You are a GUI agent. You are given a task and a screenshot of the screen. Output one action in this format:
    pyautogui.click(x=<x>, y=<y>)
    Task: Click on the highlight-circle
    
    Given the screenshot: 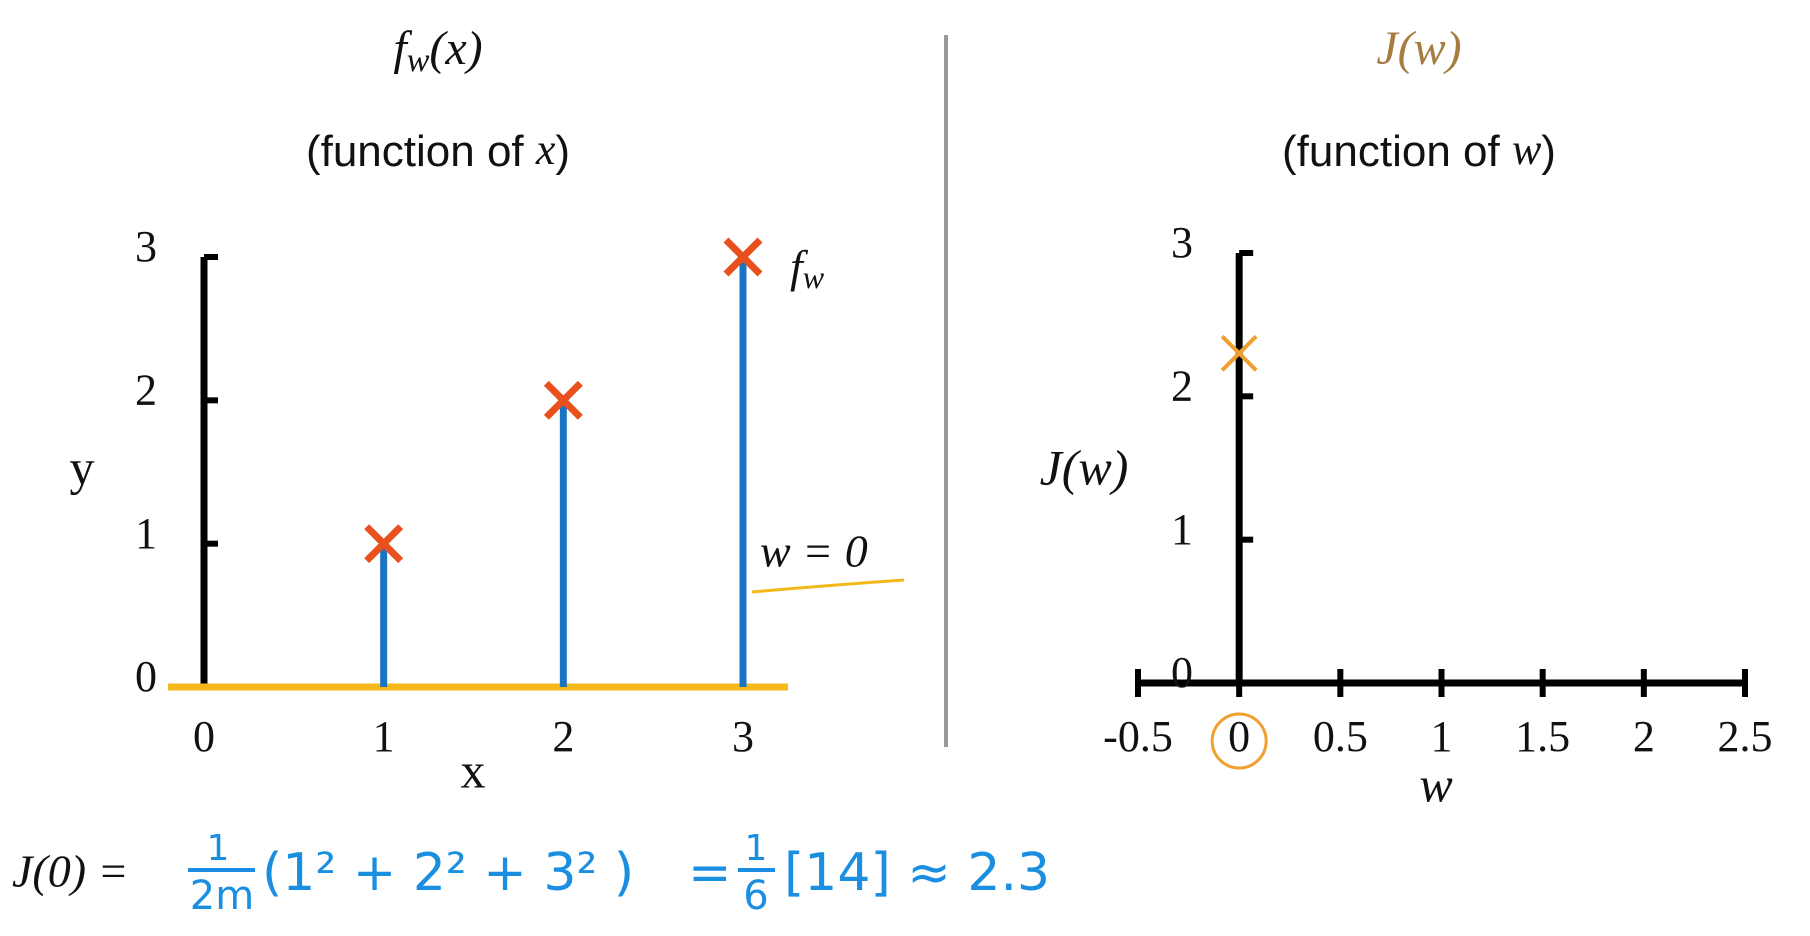 What is the action you would take?
    pyautogui.click(x=1239, y=741)
    